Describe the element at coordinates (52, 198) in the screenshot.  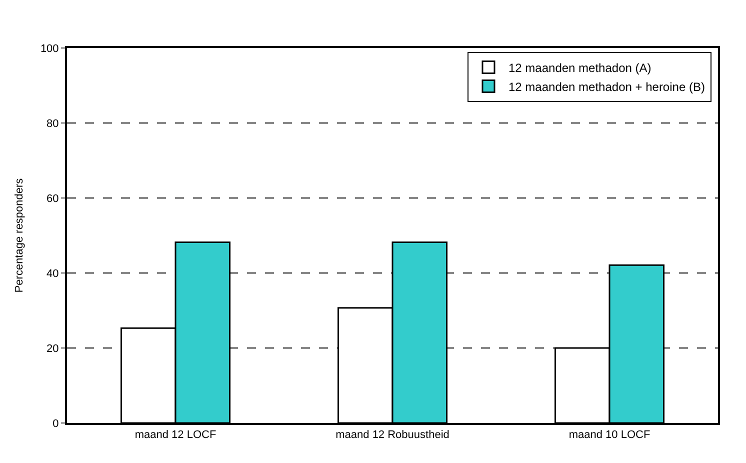
I see `y-tick-label: 60` at that location.